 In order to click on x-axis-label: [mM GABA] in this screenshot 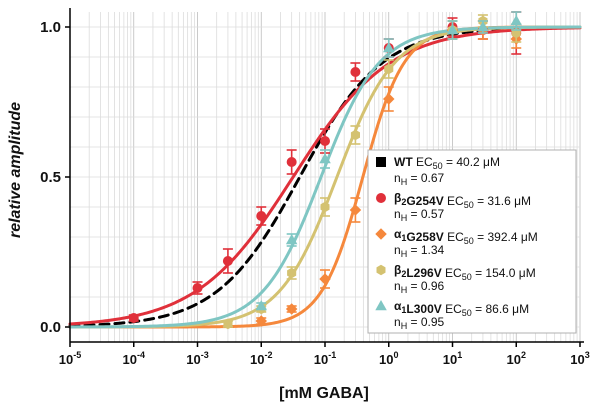, I will do `click(324, 393)`.